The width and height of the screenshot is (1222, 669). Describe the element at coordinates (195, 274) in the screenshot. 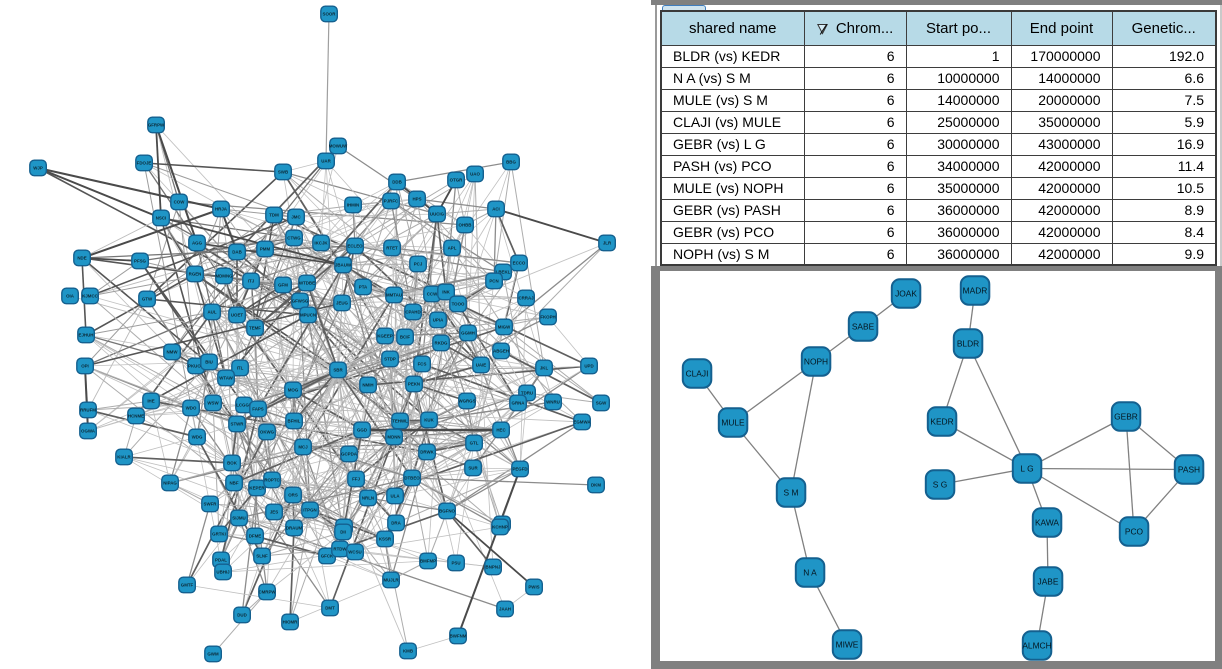

I see `svg-text: RGEN` at that location.